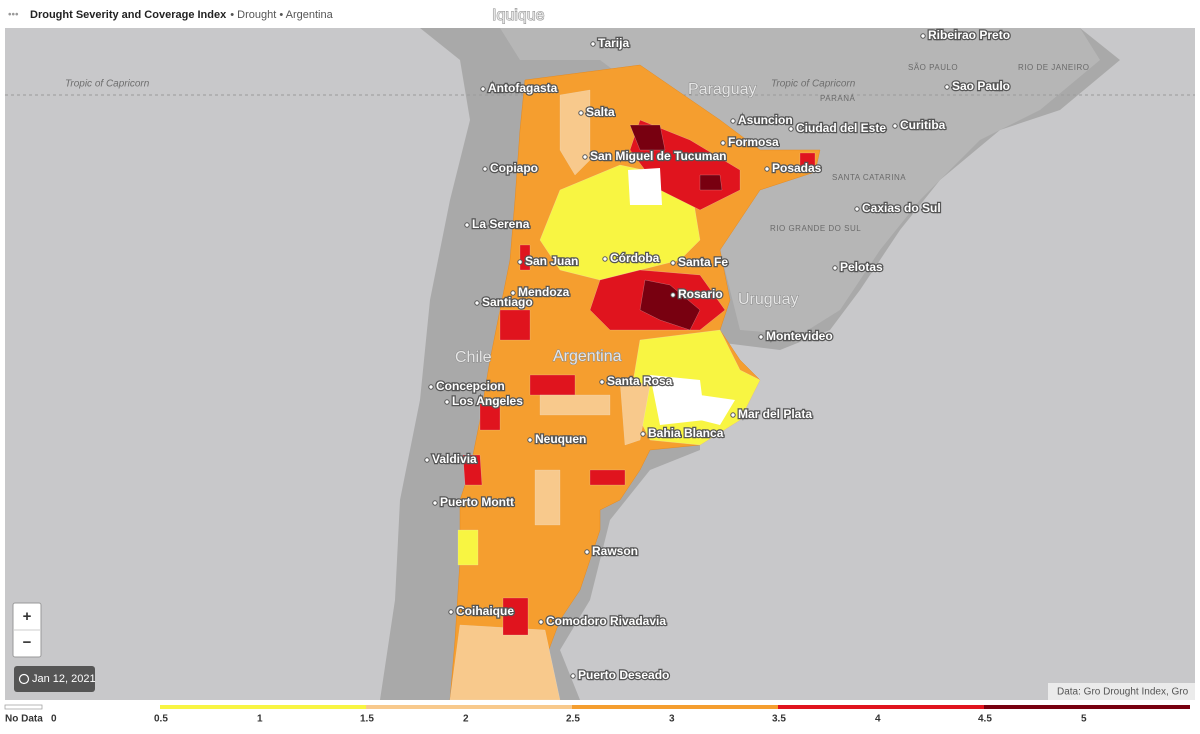  What do you see at coordinates (64, 679) in the screenshot?
I see `date: Jan 12, 2021` at bounding box center [64, 679].